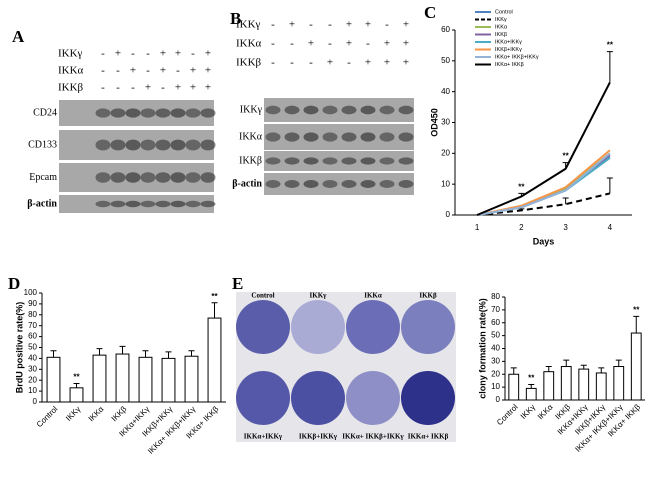 The width and height of the screenshot is (650, 482). What do you see at coordinates (45, 112) in the screenshot?
I see `blot-label: CD24` at bounding box center [45, 112].